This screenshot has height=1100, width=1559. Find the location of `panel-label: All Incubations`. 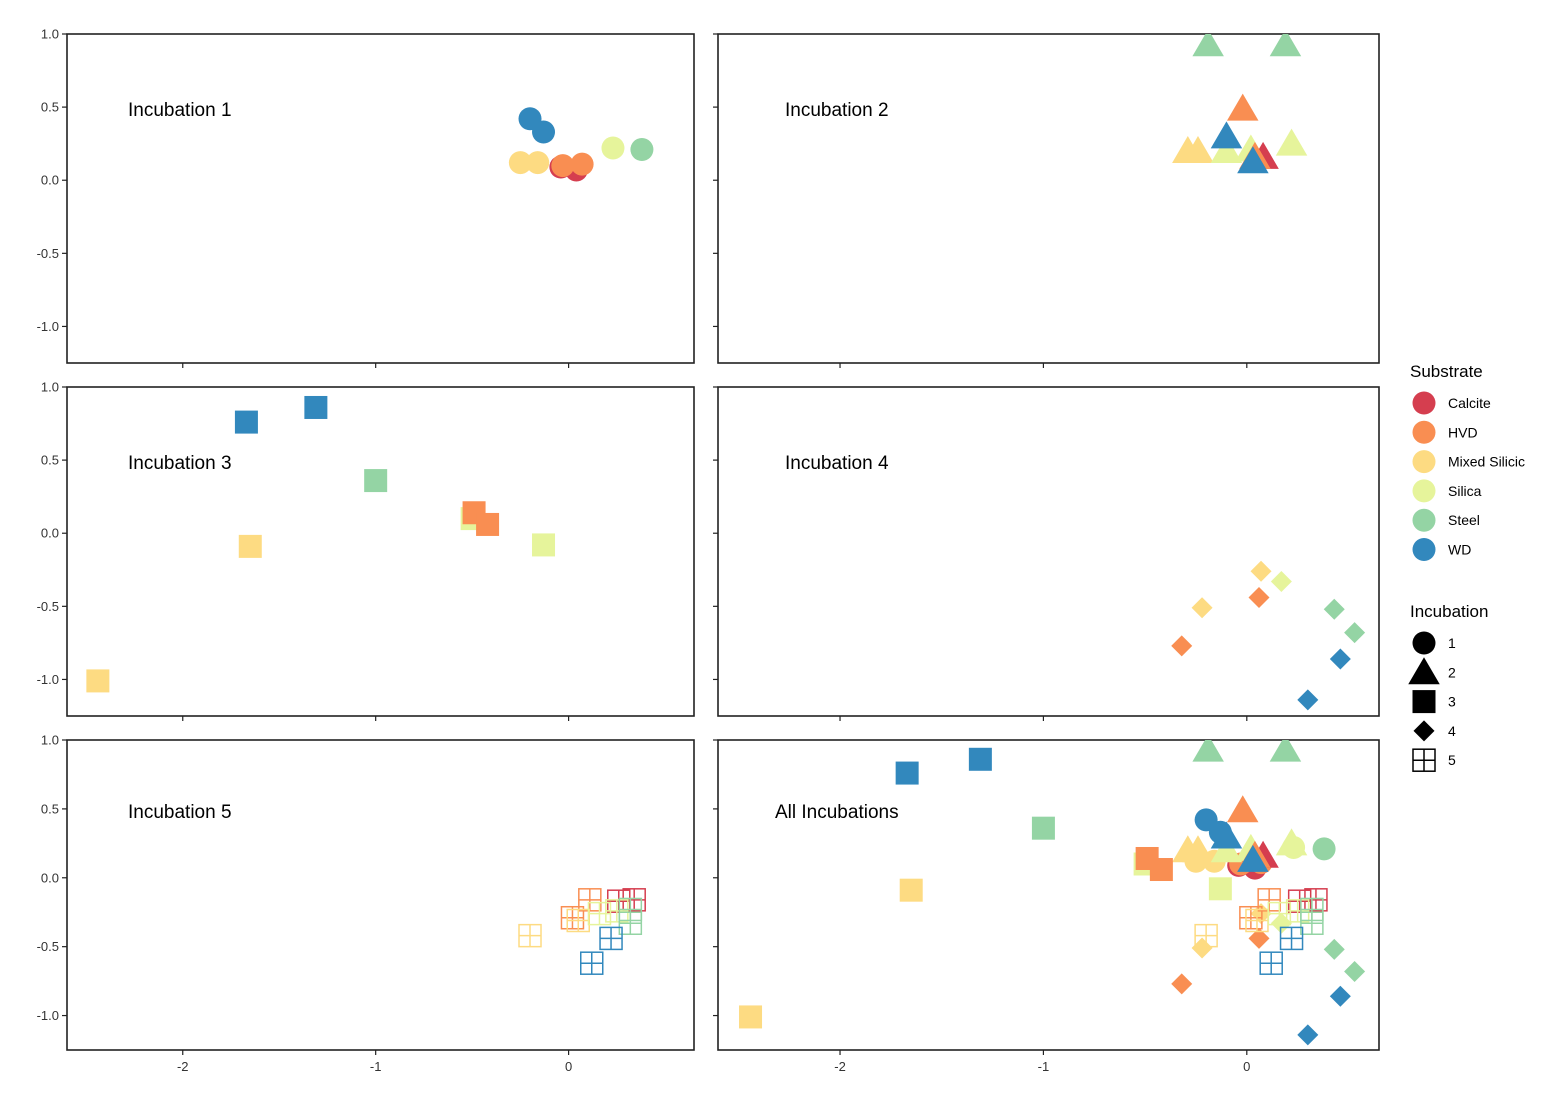

panel-label: All Incubations is located at coordinates (837, 812).